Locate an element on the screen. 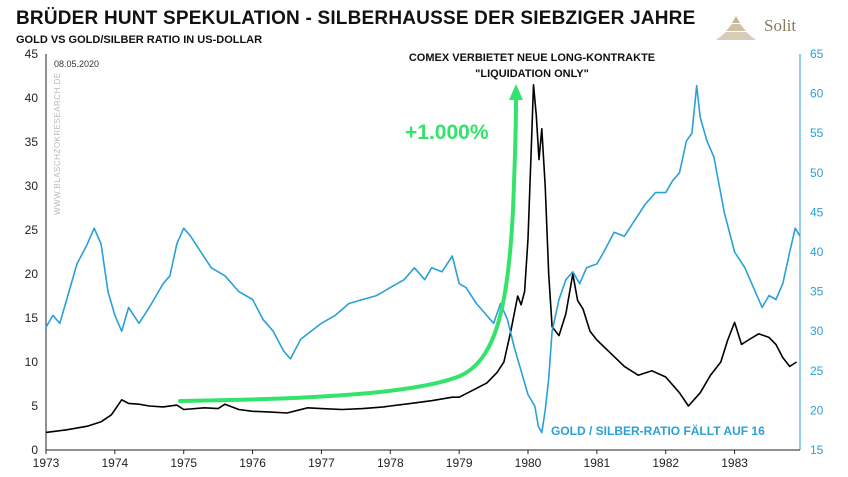  watermark-text: WWW.BLASCHZOKRESEARCH.DE is located at coordinates (57, 143).